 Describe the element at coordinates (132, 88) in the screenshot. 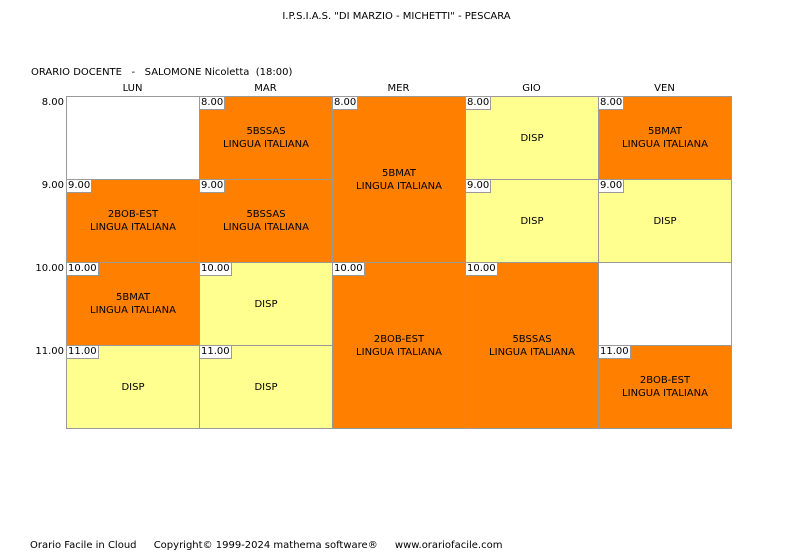

I see `day-header-mon: LUN` at that location.